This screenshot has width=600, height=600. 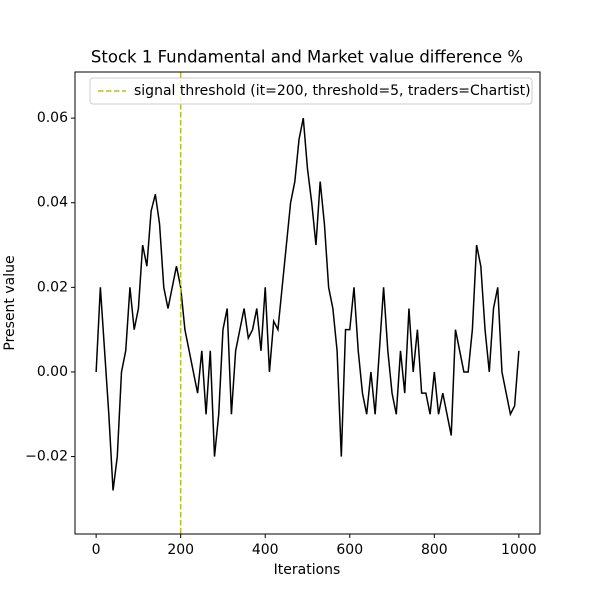 I want to click on y-tick-label: 0.06, so click(x=52, y=118).